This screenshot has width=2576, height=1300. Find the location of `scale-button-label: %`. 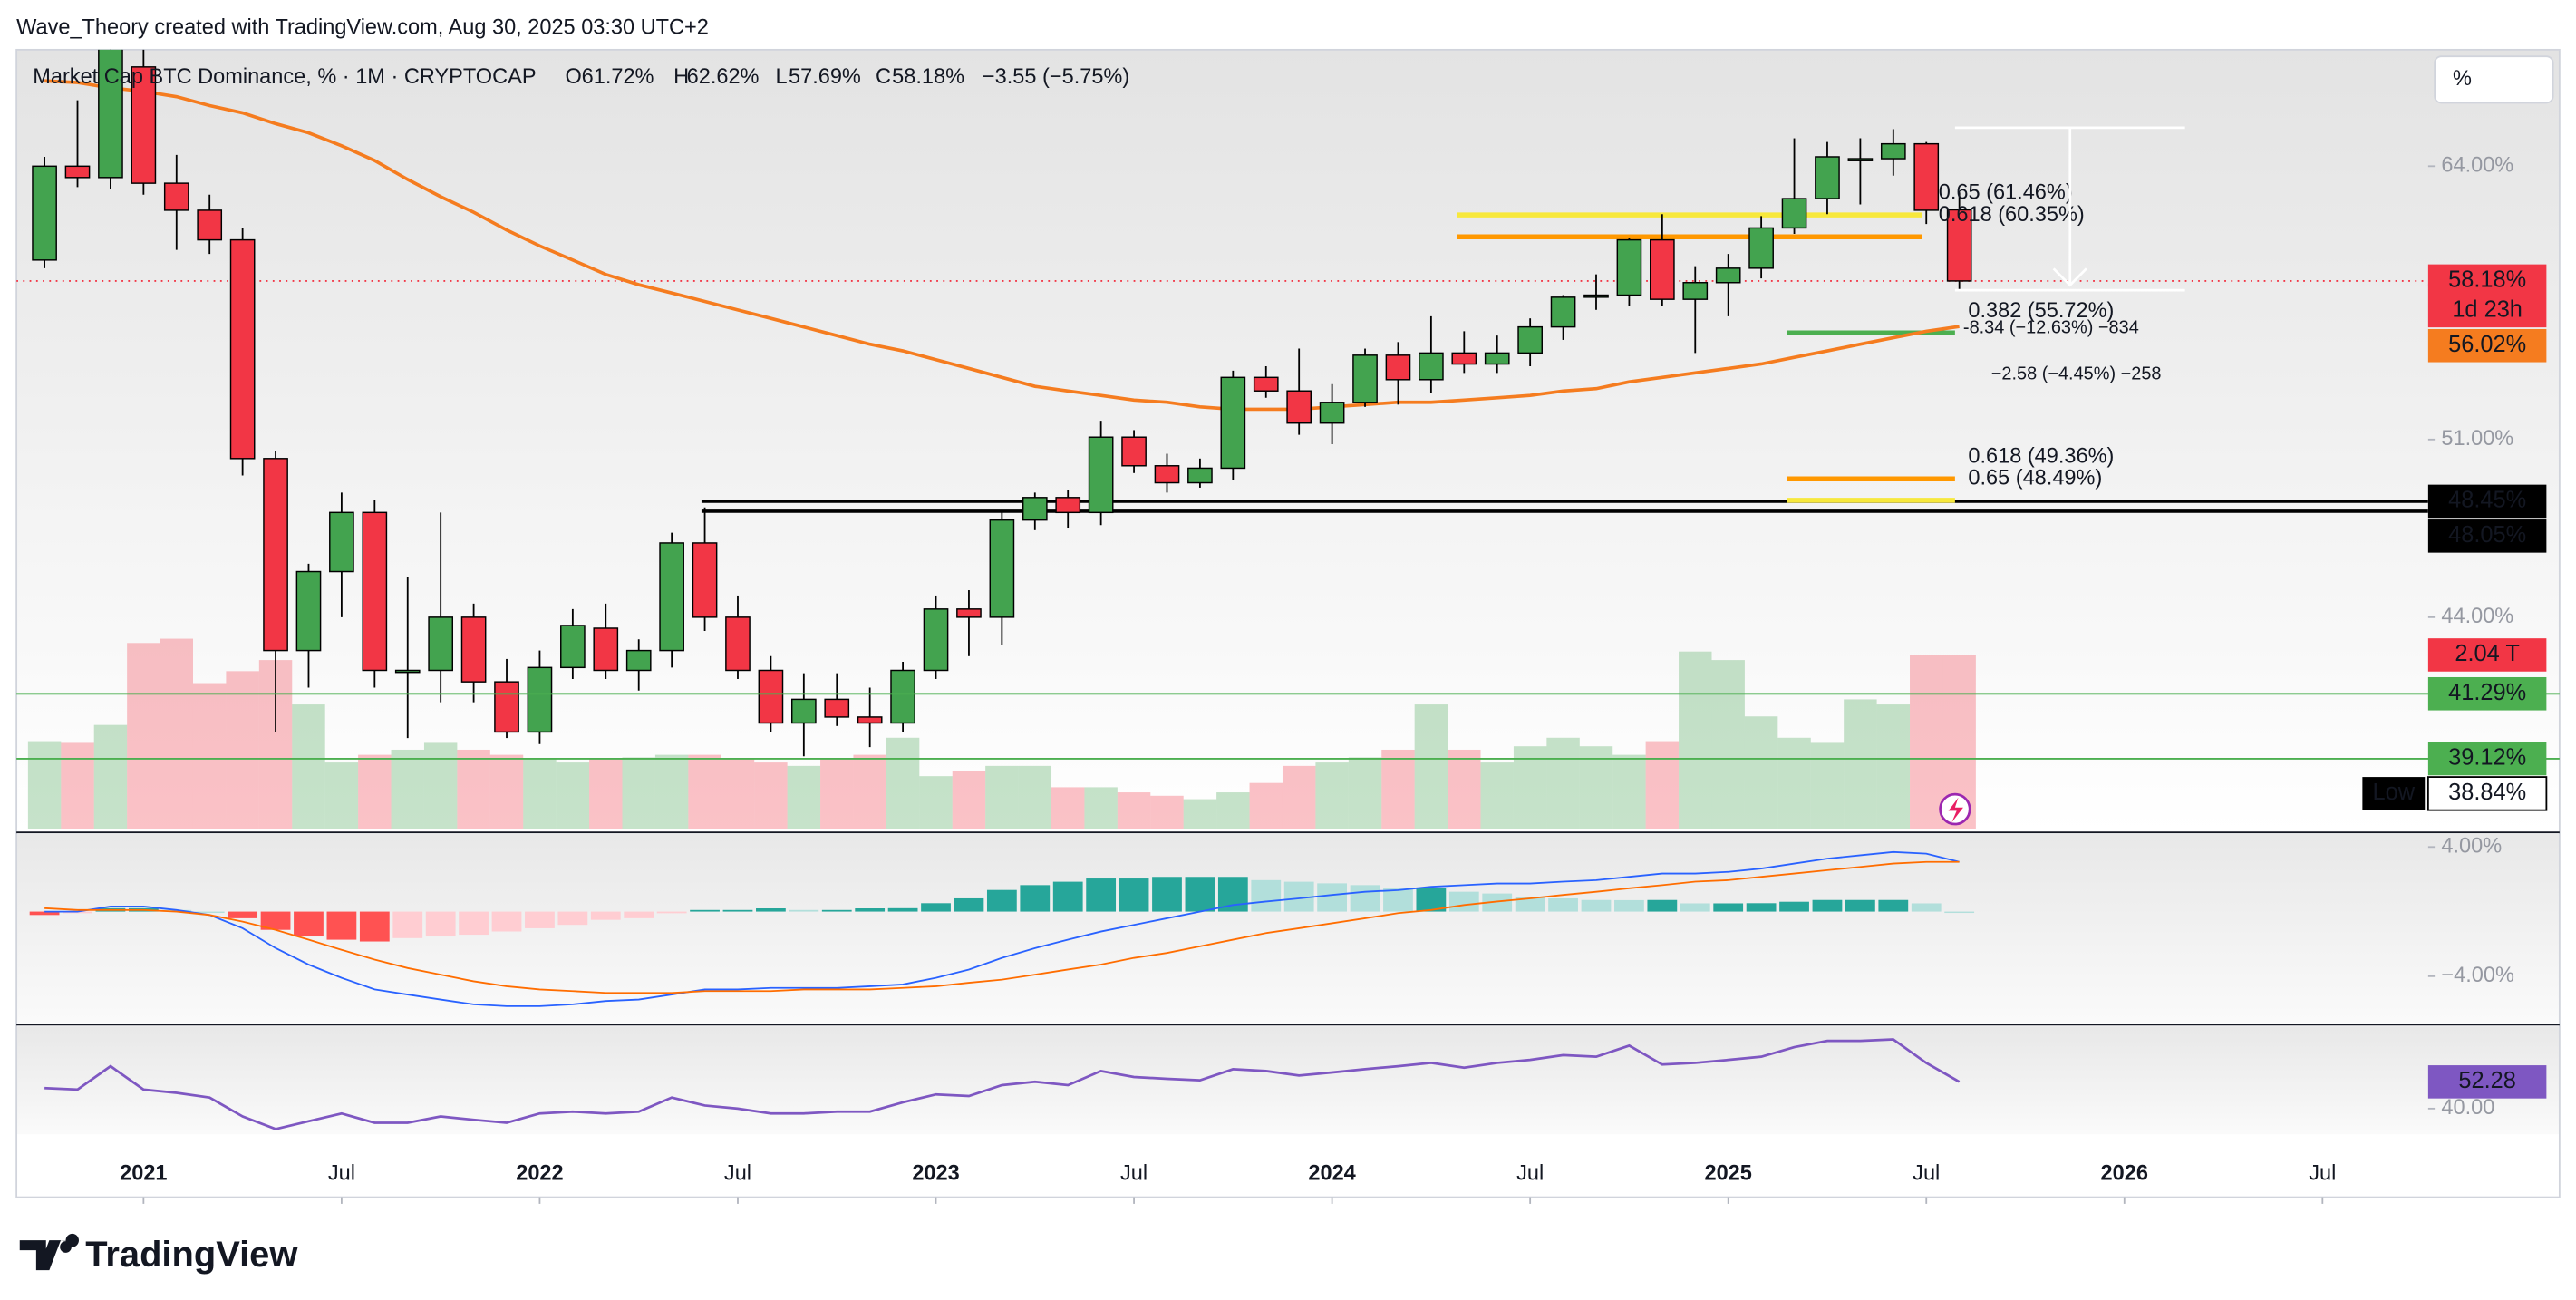

scale-button-label: % is located at coordinates (2462, 79).